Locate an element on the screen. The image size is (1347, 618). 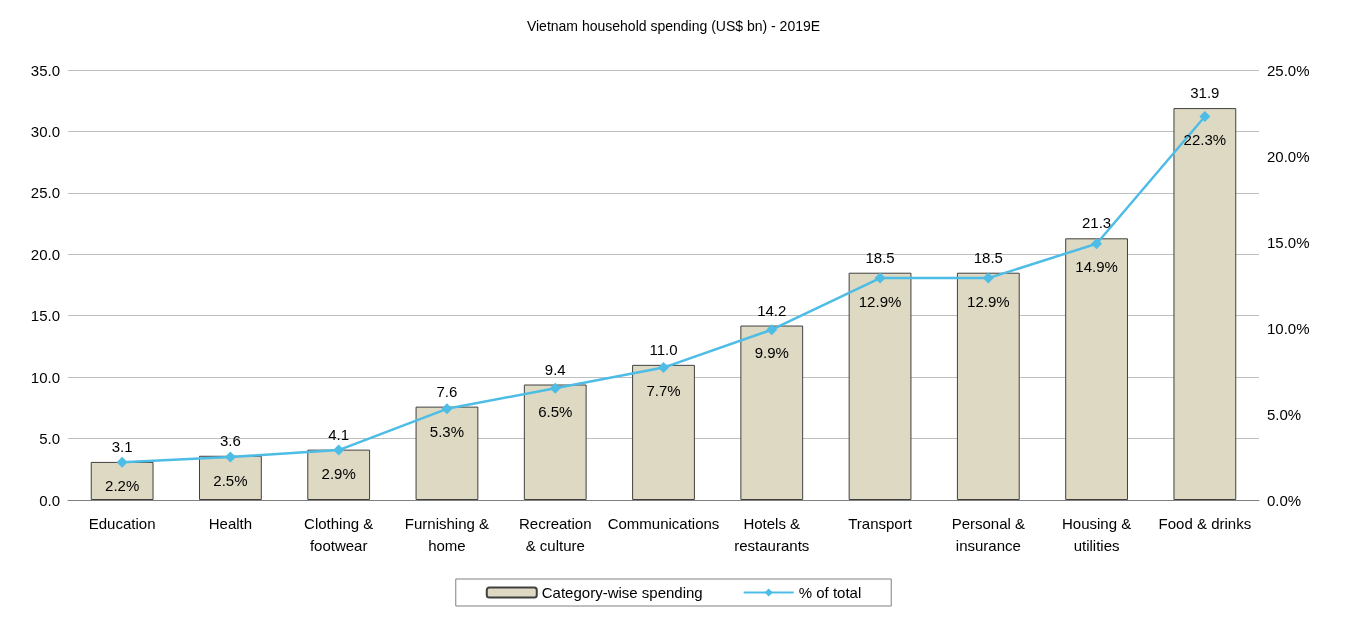
data-label: 9.9% is located at coordinates (771, 353).